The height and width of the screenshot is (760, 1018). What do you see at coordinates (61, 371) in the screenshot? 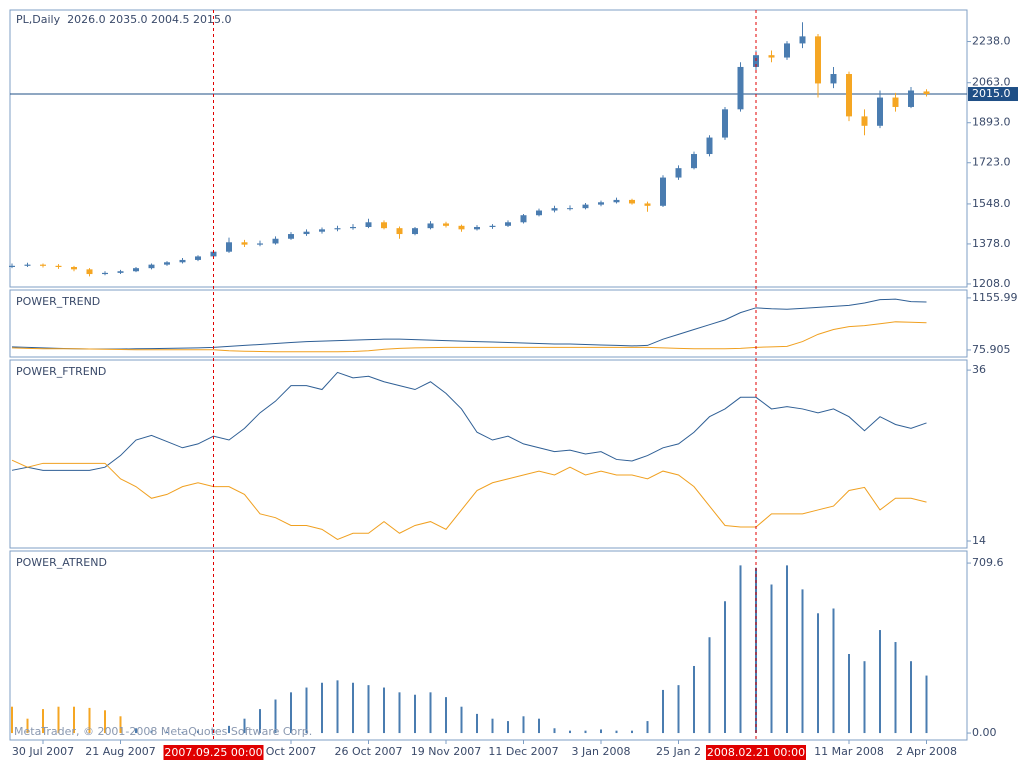
I see `indicator-title: POWER_FTREND` at bounding box center [61, 371].